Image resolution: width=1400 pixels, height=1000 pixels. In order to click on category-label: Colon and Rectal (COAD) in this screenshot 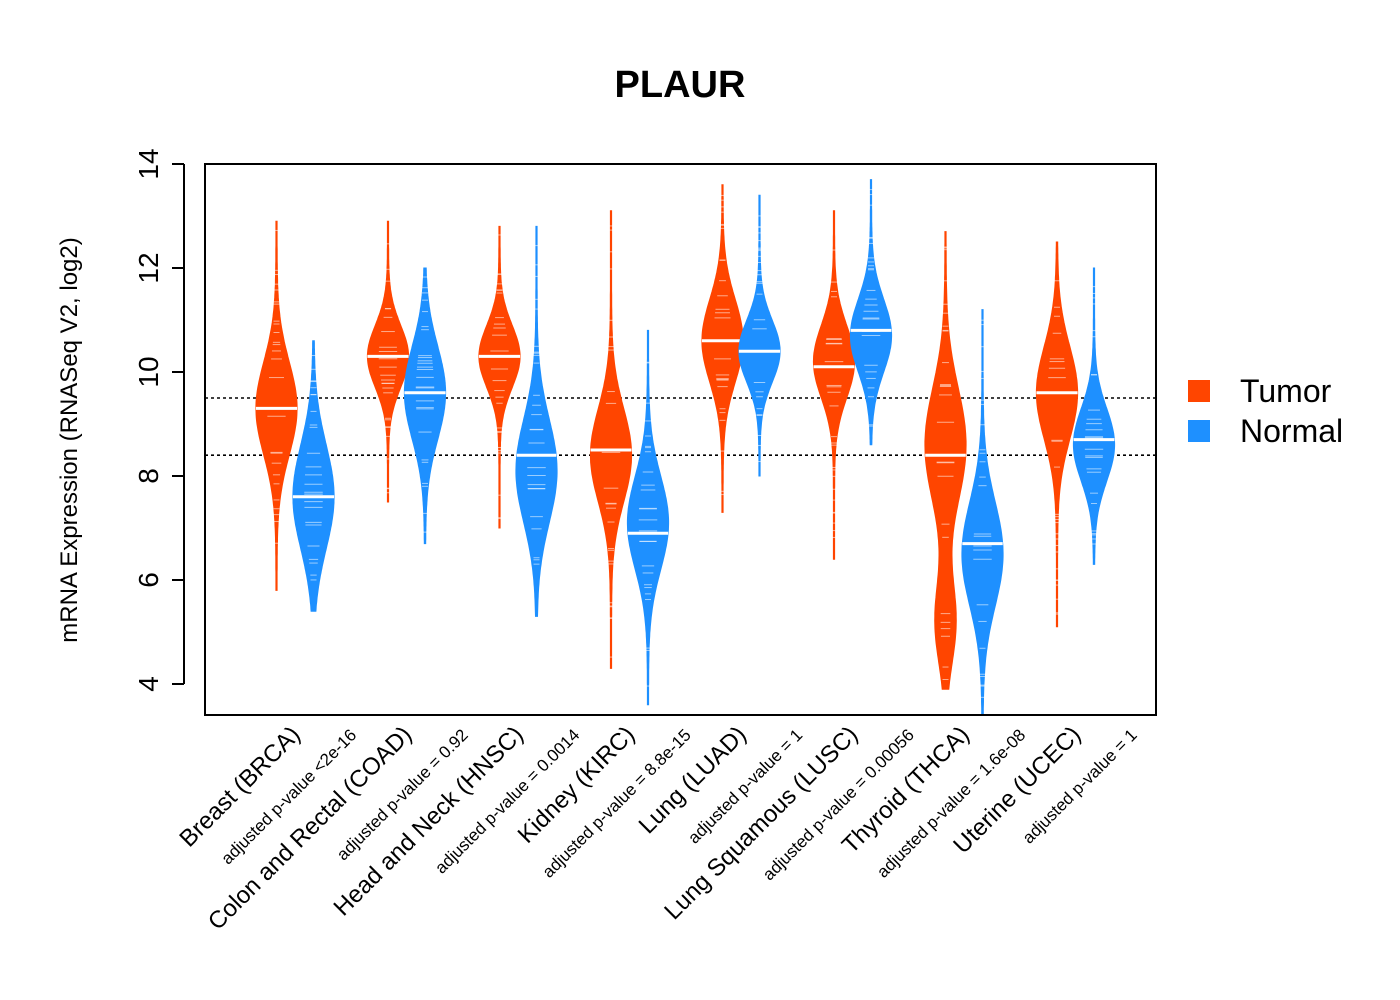, I will do `click(310, 828)`.